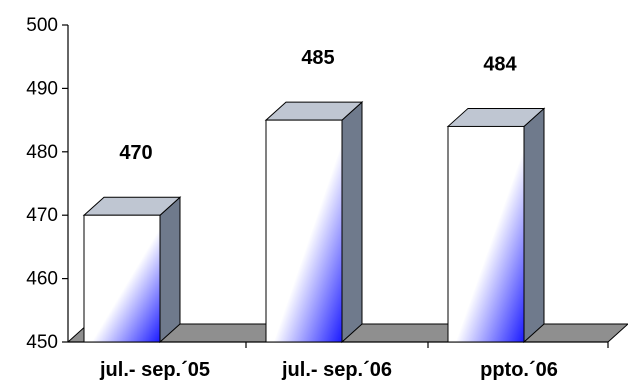 The height and width of the screenshot is (383, 628). What do you see at coordinates (42, 25) in the screenshot?
I see `y-tick-label: 500` at bounding box center [42, 25].